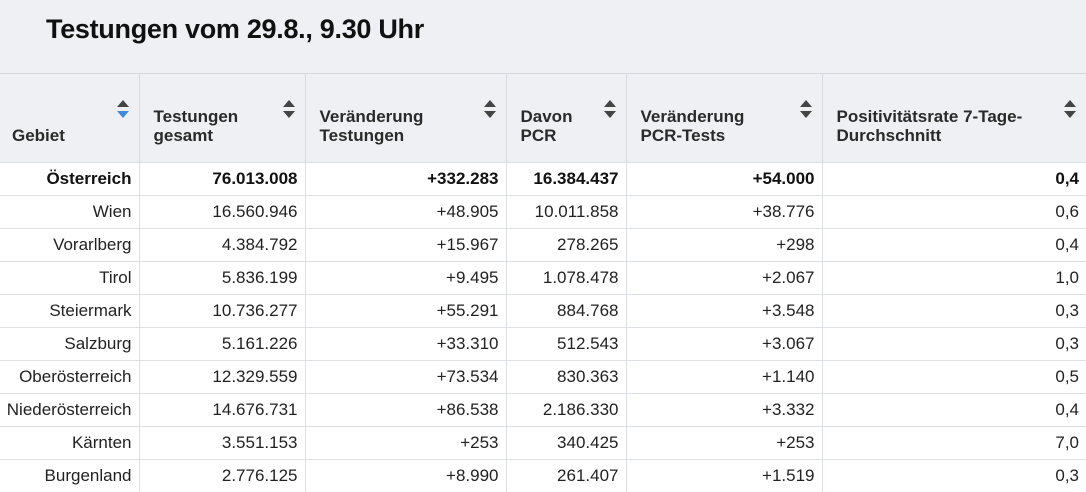  Describe the element at coordinates (69, 179) in the screenshot. I see `cell-gebiet: Österreich` at that location.